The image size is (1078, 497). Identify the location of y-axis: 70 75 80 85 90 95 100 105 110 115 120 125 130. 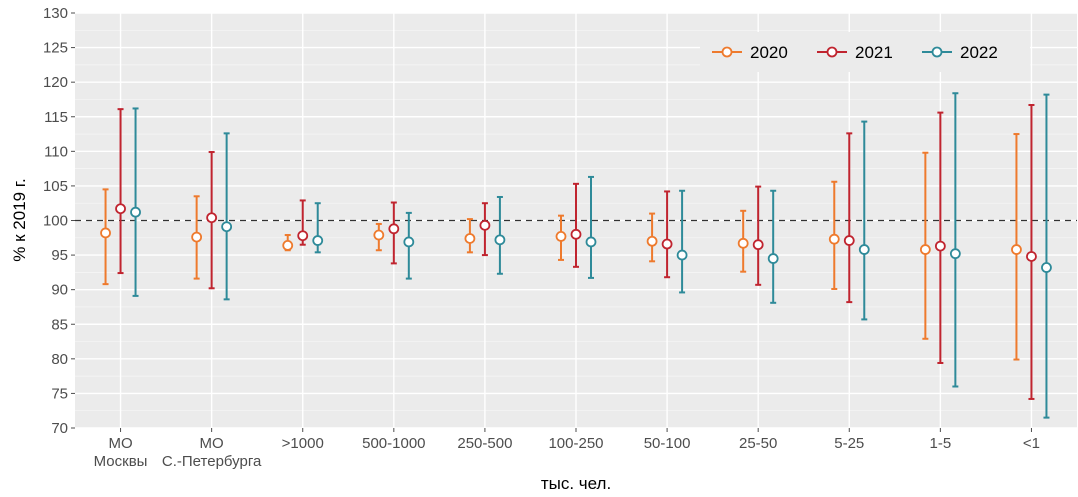
(59, 221).